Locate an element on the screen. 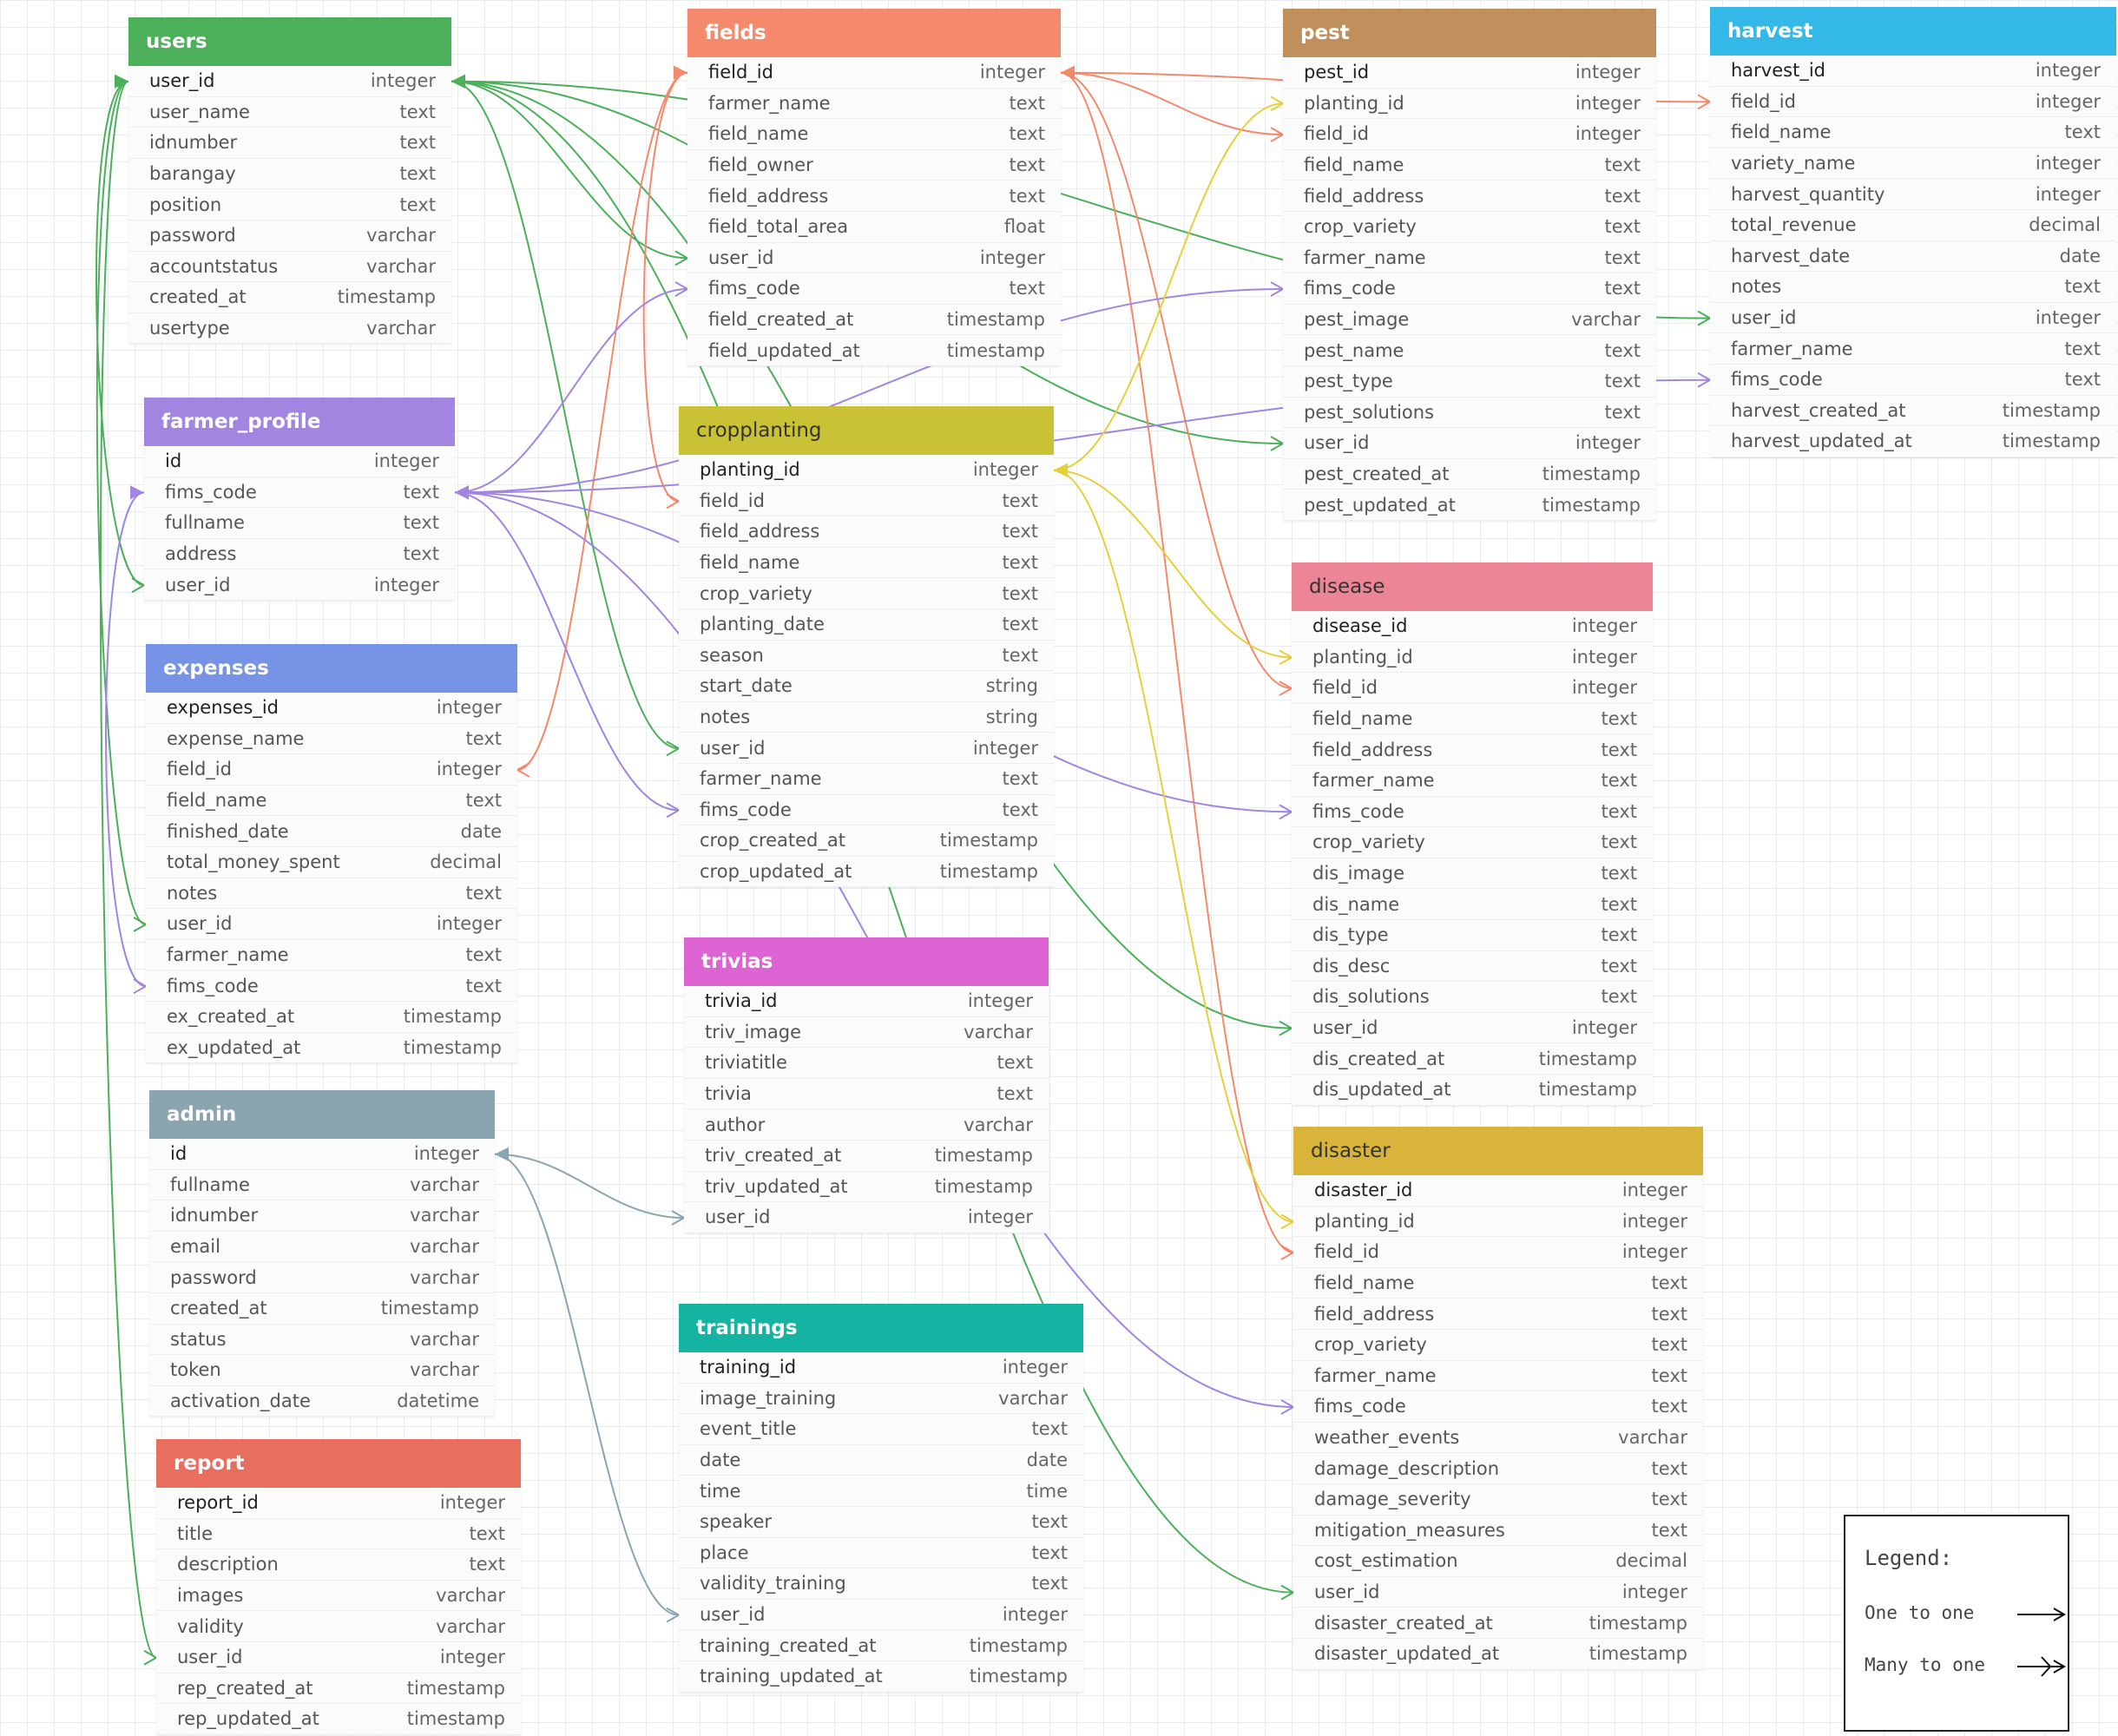  column-row: dis_updated_at timestamp is located at coordinates (1472, 1090).